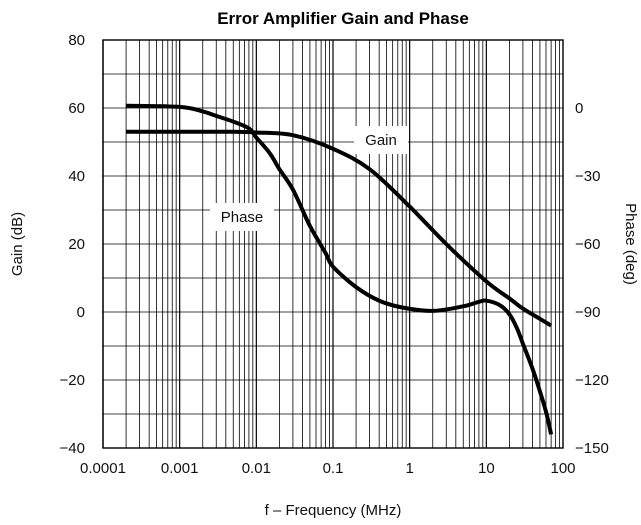 The width and height of the screenshot is (641, 525). What do you see at coordinates (562, 468) in the screenshot?
I see `x-tick-label: 100` at bounding box center [562, 468].